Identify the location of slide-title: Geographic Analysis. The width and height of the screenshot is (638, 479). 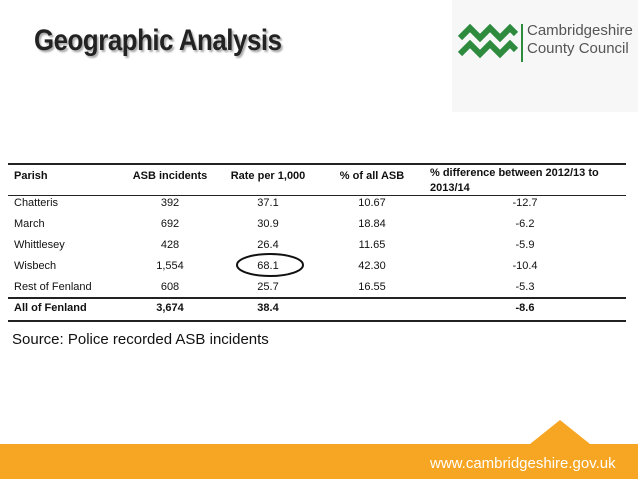
(158, 40).